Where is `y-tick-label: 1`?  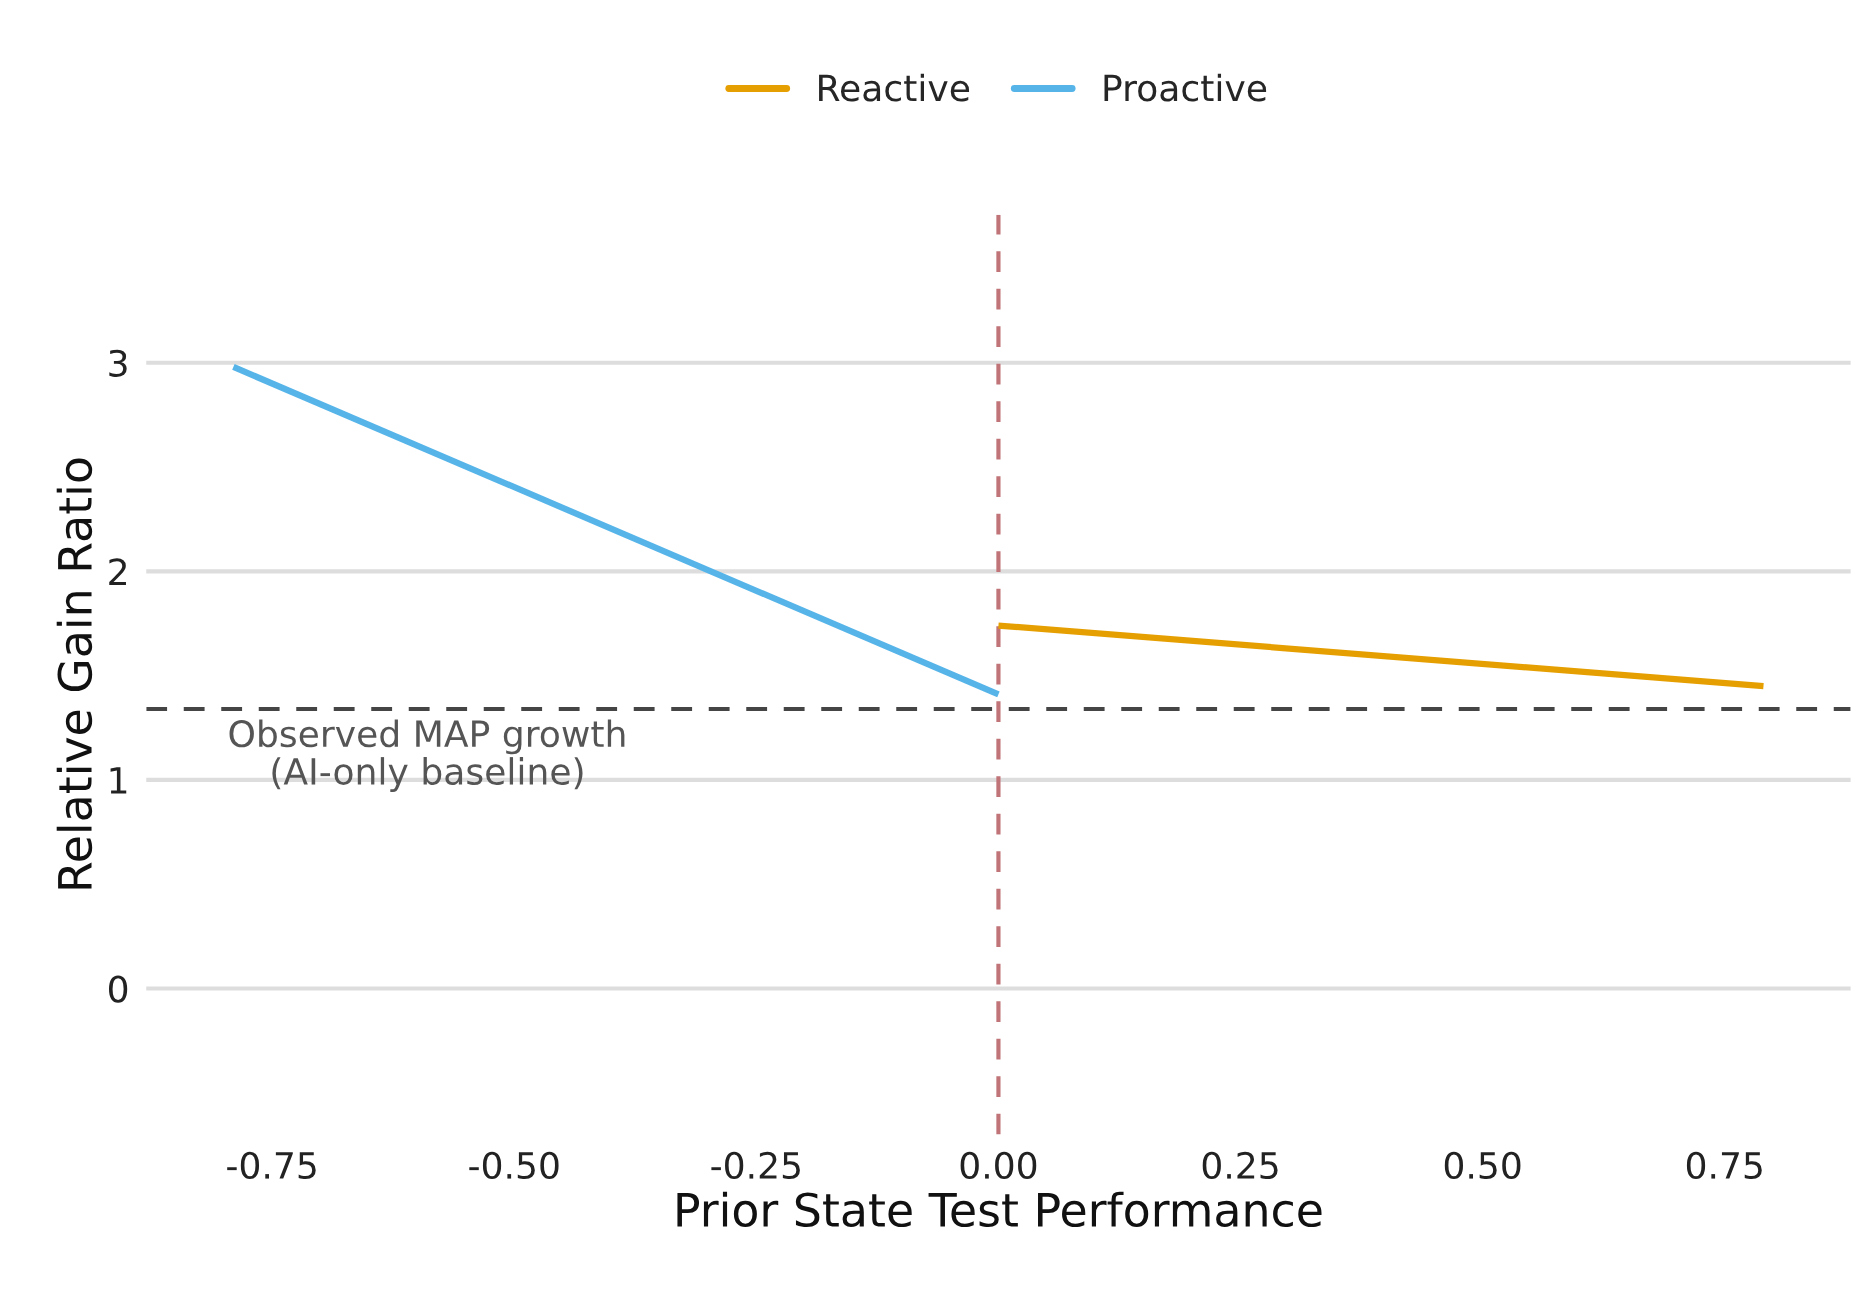 y-tick-label: 1 is located at coordinates (118, 780).